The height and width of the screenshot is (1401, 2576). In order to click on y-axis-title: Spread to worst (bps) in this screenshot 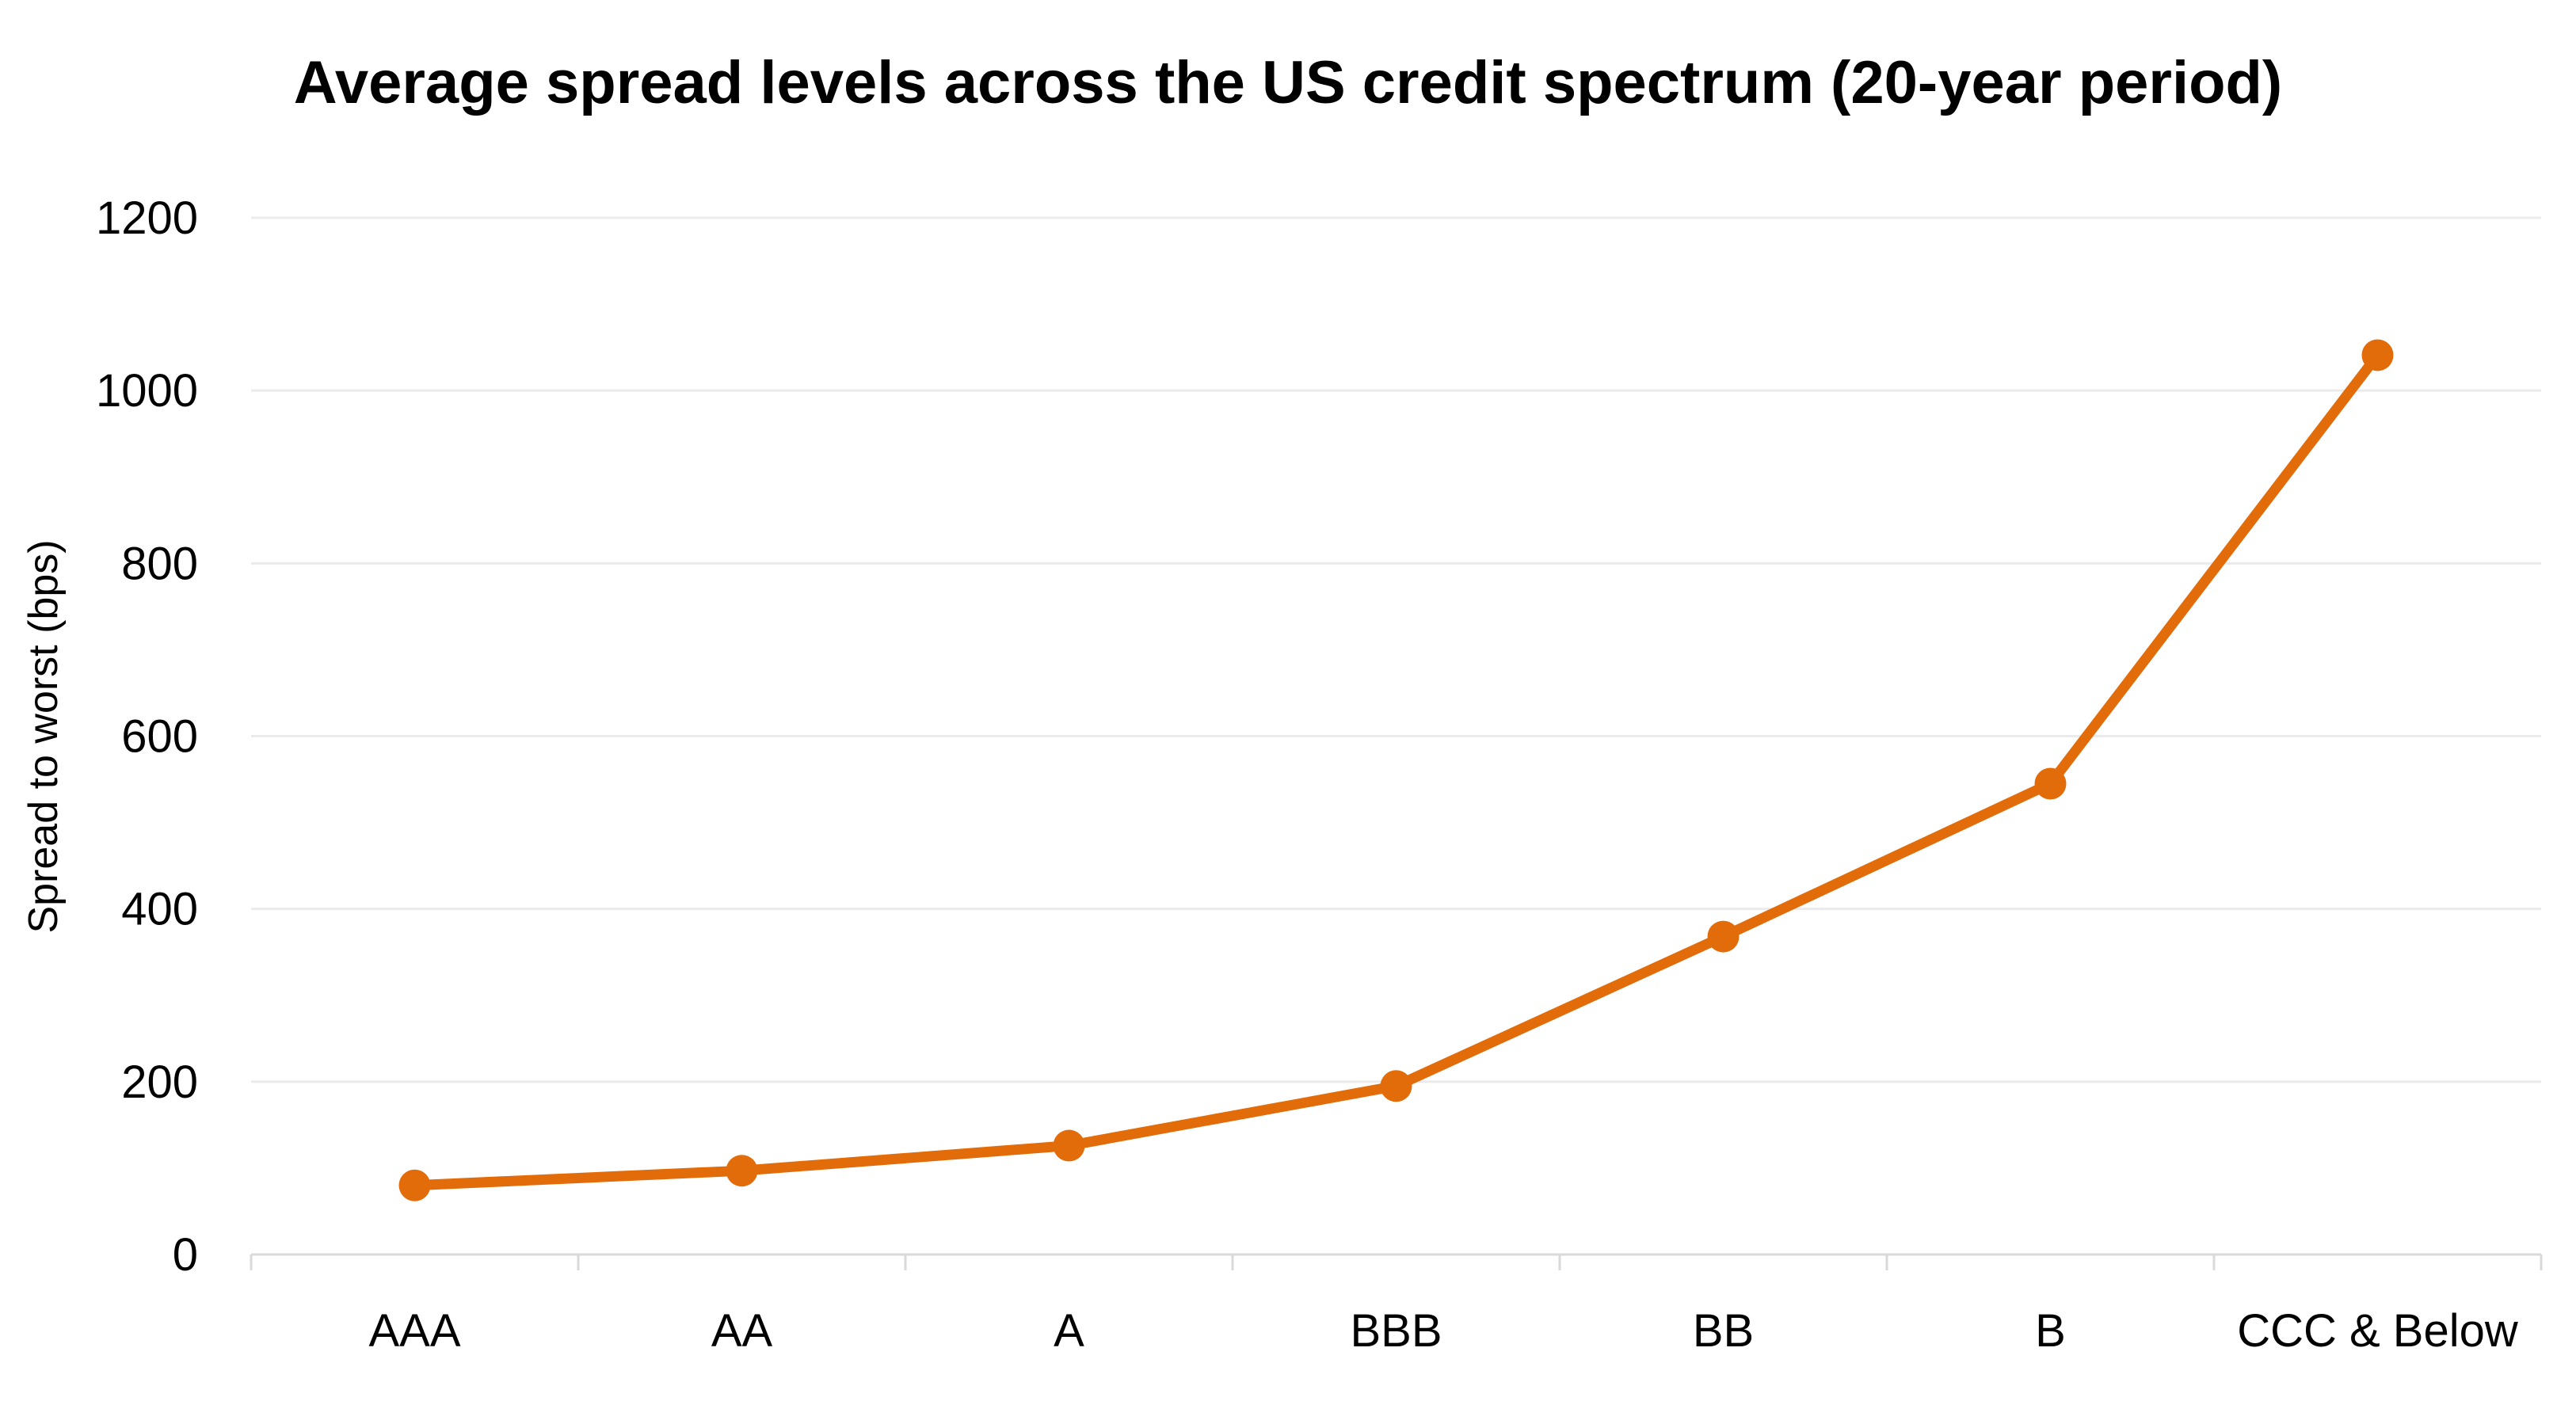, I will do `click(44, 736)`.